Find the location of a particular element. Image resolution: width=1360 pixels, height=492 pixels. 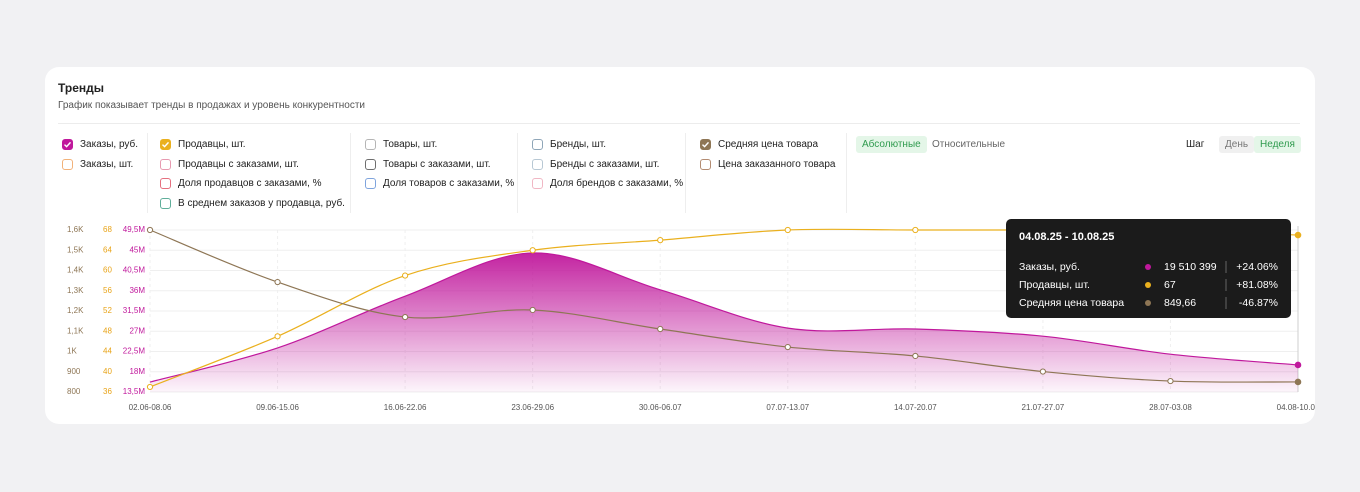

step-label: Шаг is located at coordinates (1195, 144).